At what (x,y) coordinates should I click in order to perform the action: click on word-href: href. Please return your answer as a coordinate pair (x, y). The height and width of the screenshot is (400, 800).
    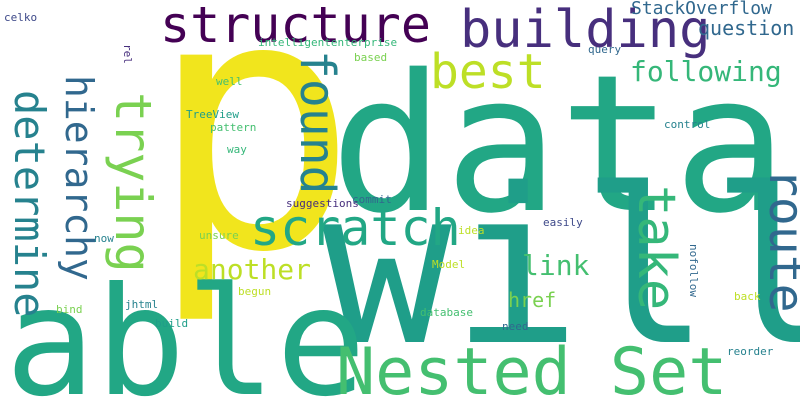
    Looking at the image, I should click on (532, 300).